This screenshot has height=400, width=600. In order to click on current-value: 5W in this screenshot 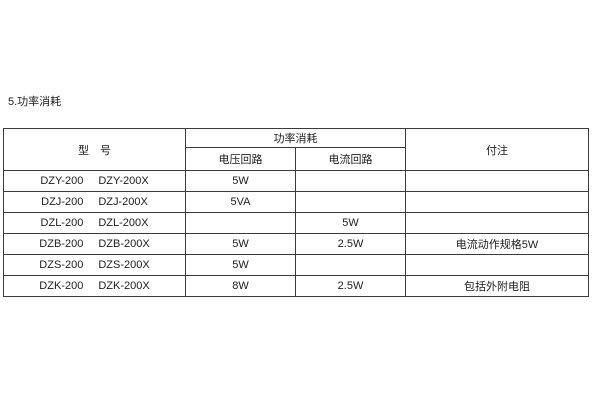, I will do `click(350, 223)`.